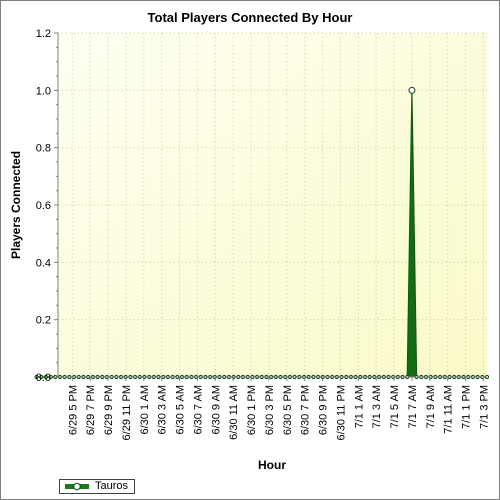 The image size is (500, 500). Describe the element at coordinates (16, 205) in the screenshot. I see `y-axis-title: Players Connected` at that location.